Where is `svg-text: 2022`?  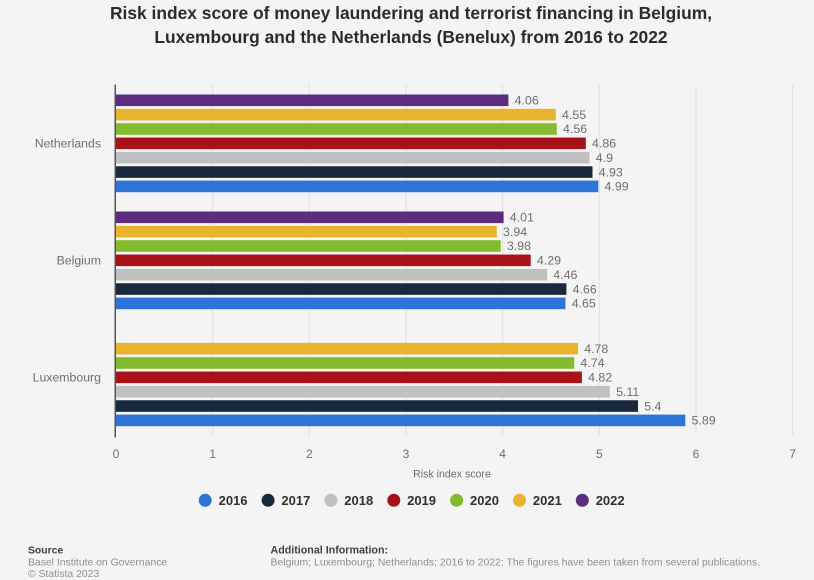
svg-text: 2022 is located at coordinates (610, 500).